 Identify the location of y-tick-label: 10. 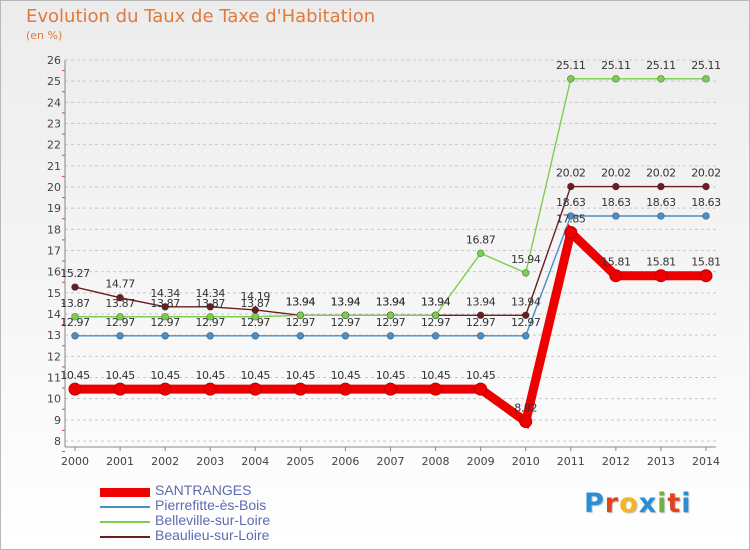
(54, 399).